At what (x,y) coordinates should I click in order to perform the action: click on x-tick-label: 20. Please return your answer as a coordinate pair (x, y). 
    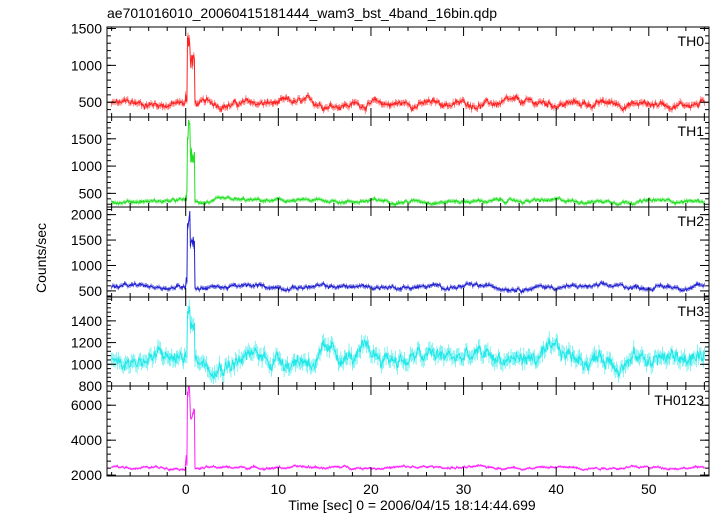
    Looking at the image, I should click on (371, 489).